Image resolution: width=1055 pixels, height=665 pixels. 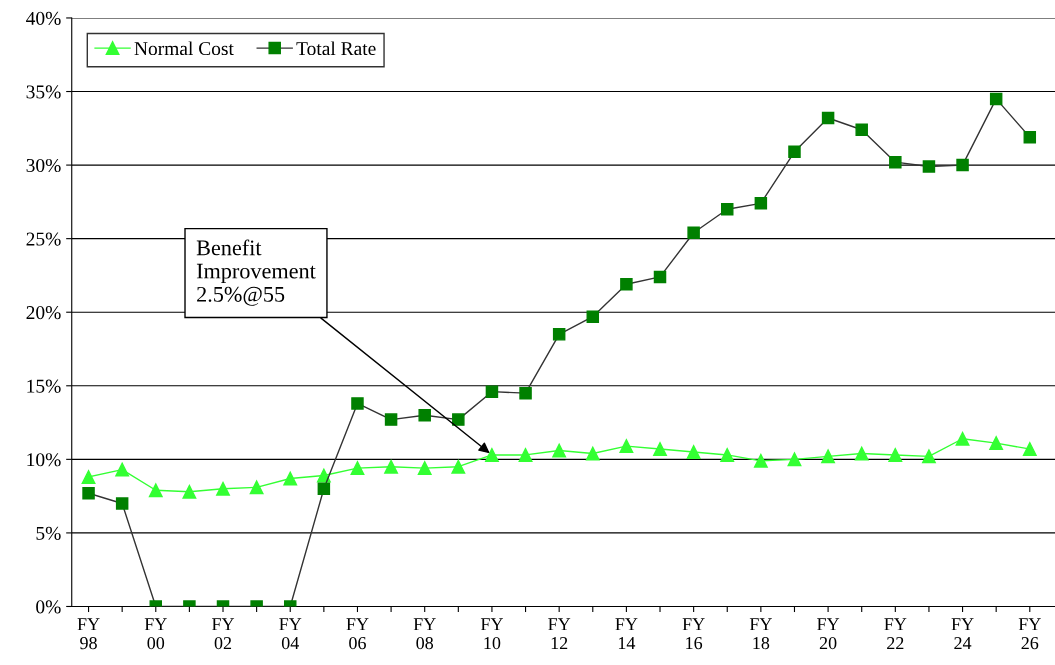 I want to click on y-tick-label: 35%, so click(x=43, y=92).